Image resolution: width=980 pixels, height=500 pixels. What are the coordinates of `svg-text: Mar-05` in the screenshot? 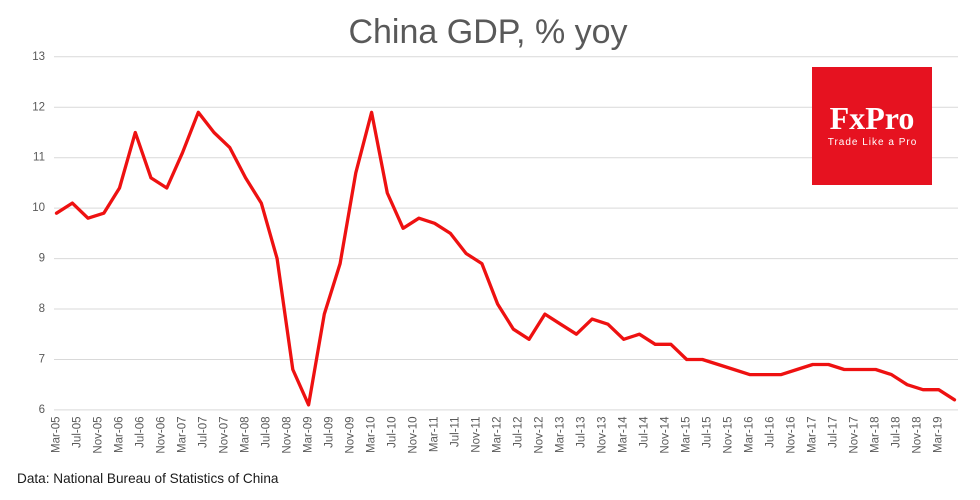 It's located at (57, 435).